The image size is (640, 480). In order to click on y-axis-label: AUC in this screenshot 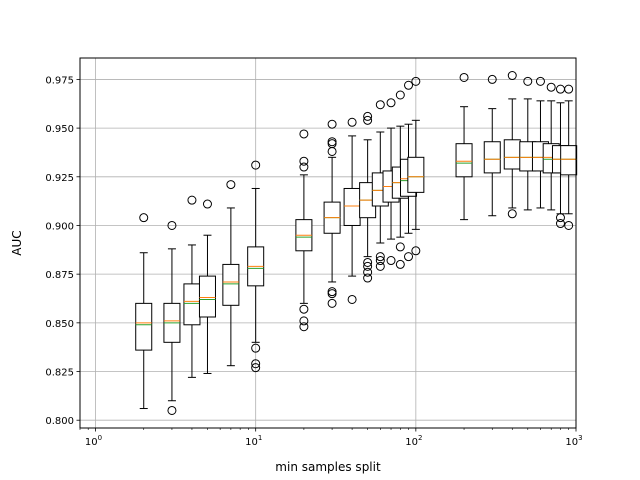, I will do `click(17, 242)`.